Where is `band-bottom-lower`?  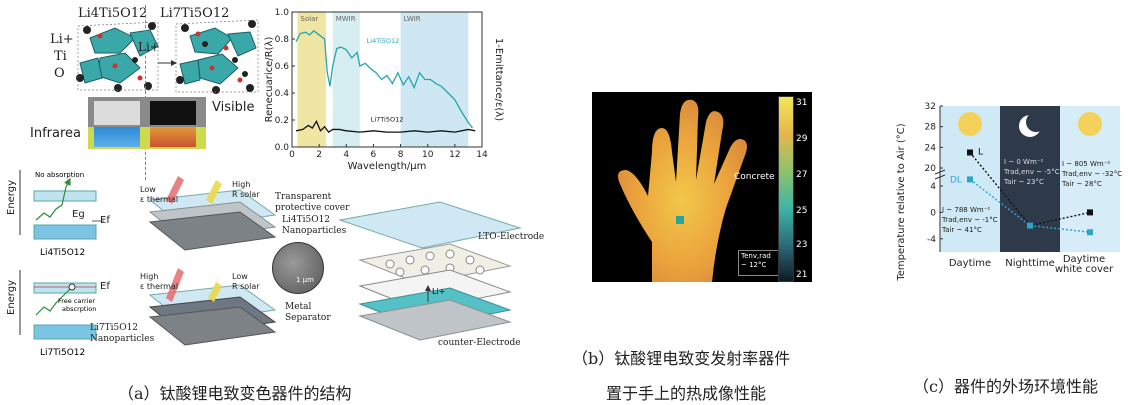
band-bottom-lower is located at coordinates (65, 332).